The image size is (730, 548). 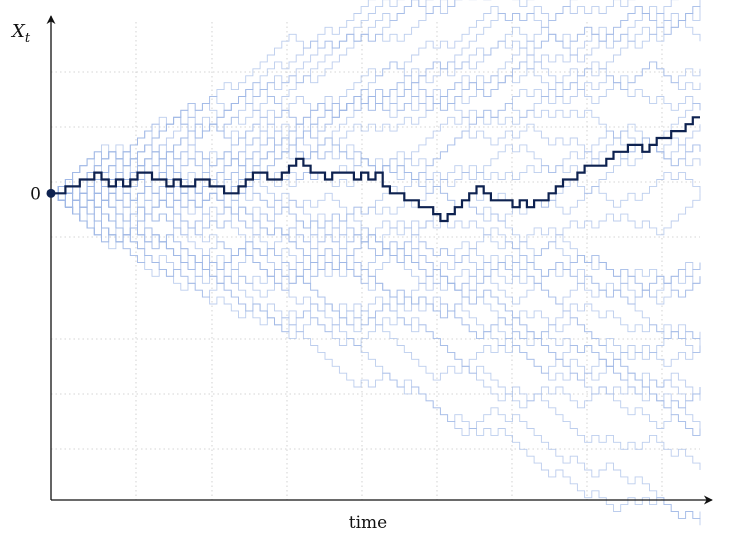 I want to click on y-axis-label-main: X, so click(x=18, y=31).